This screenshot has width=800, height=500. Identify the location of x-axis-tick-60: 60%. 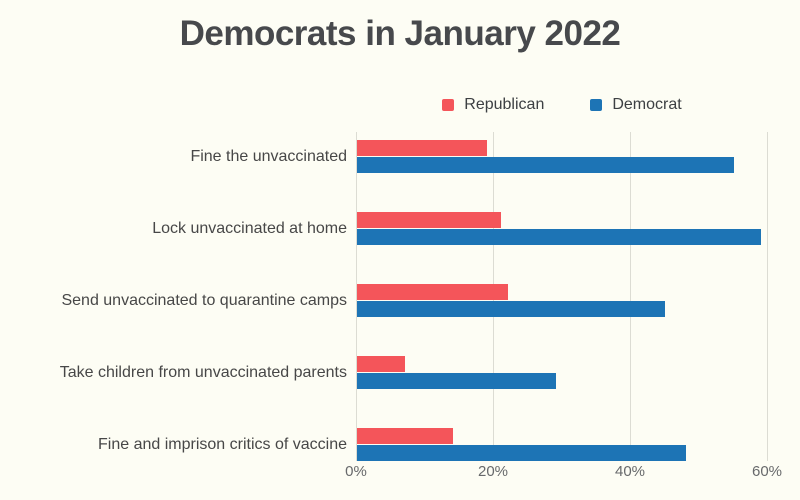
(767, 471).